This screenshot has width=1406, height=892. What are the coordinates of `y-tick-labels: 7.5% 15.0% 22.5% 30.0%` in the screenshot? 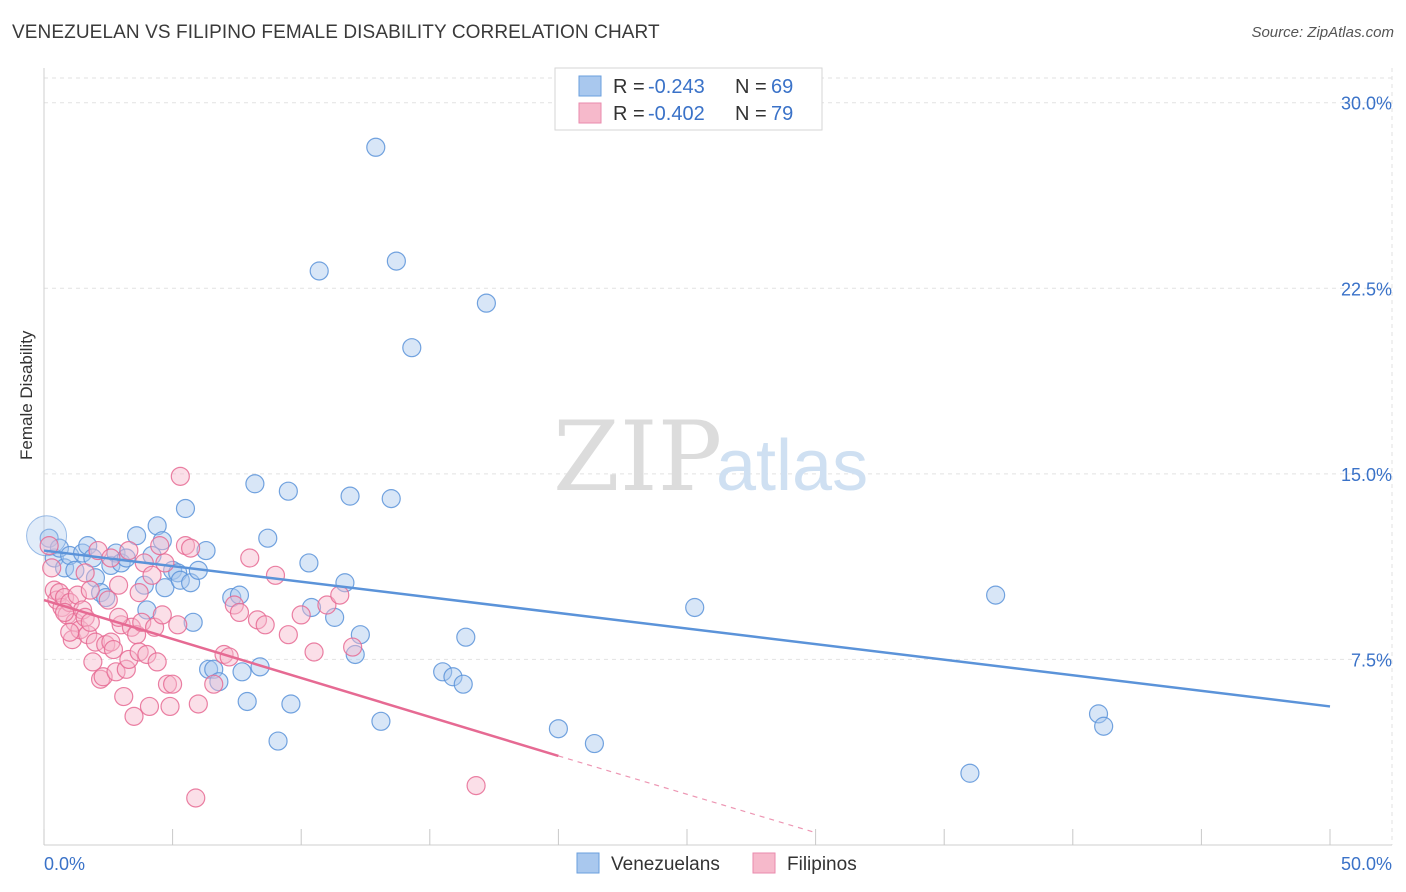 It's located at (1366, 382).